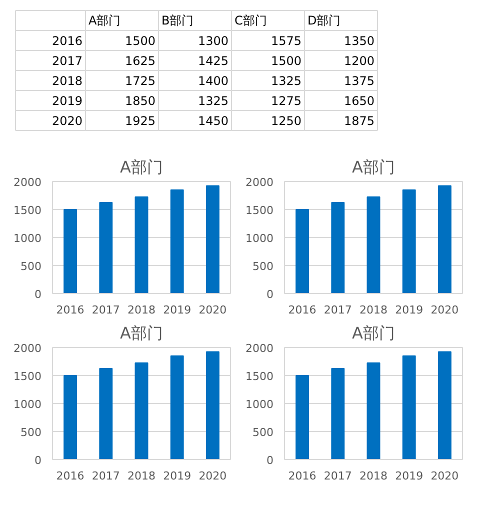  What do you see at coordinates (213, 61) in the screenshot?
I see `data-label: 1425` at bounding box center [213, 61].